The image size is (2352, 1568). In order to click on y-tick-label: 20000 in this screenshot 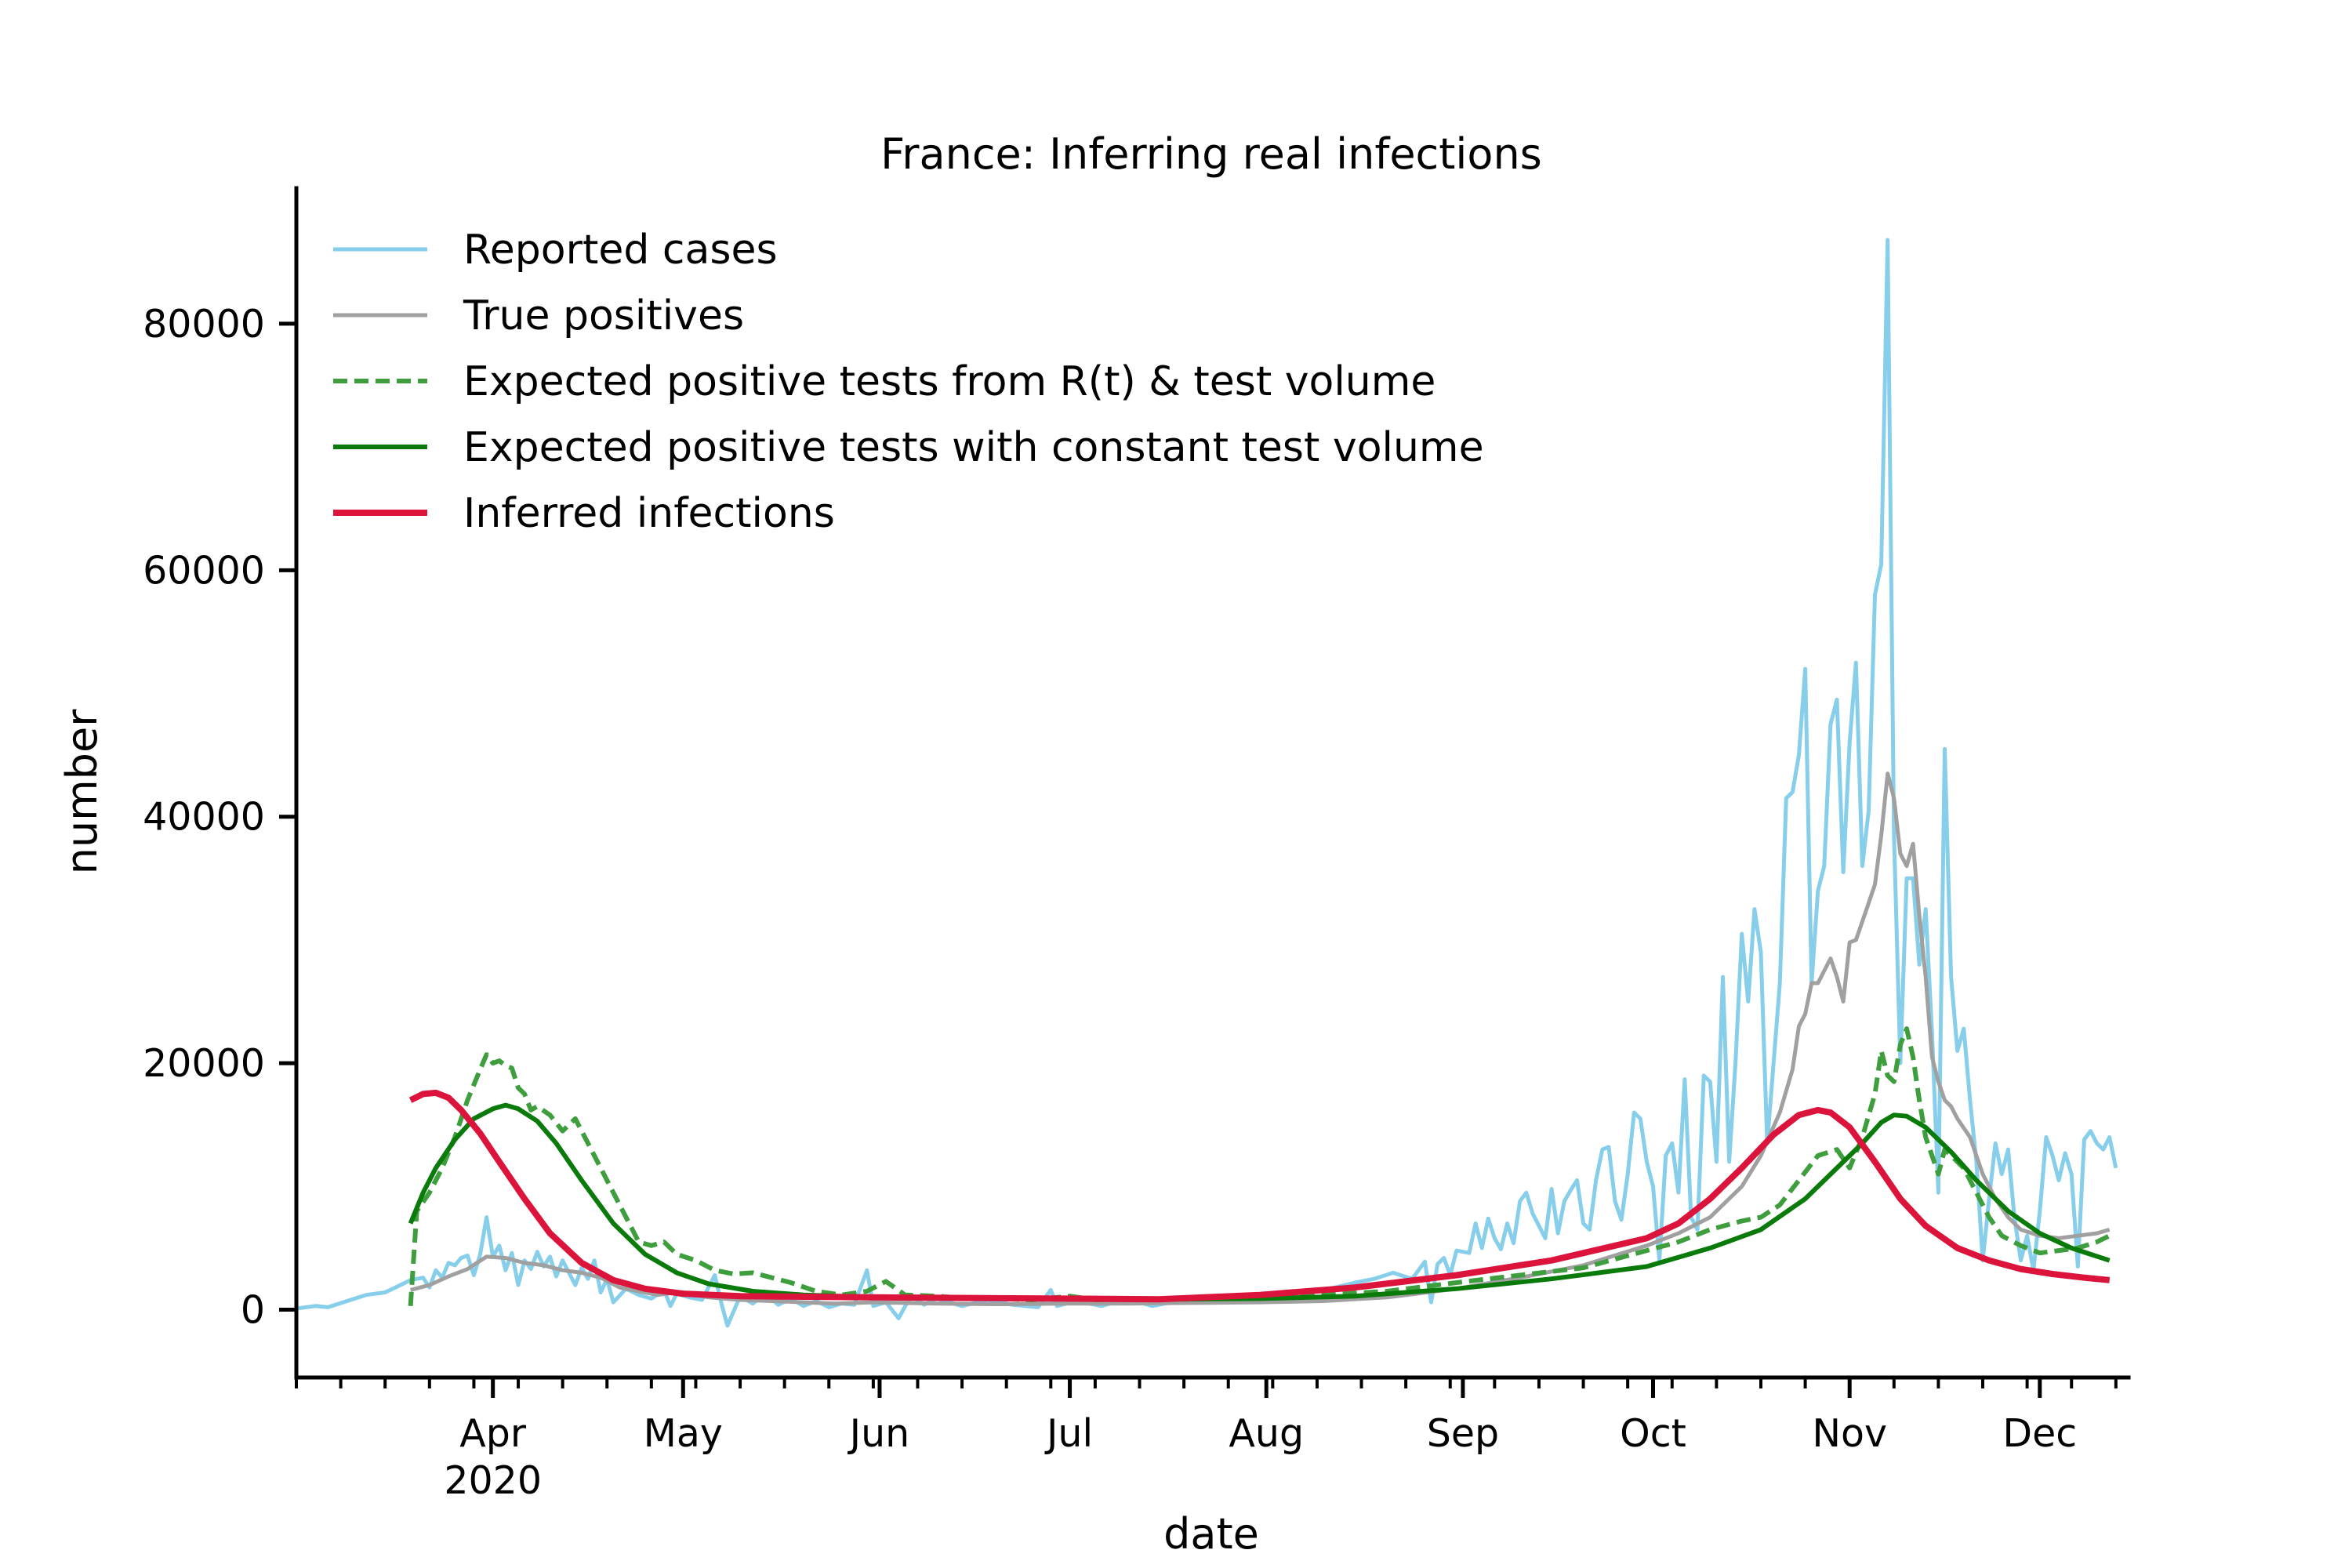, I will do `click(204, 1063)`.